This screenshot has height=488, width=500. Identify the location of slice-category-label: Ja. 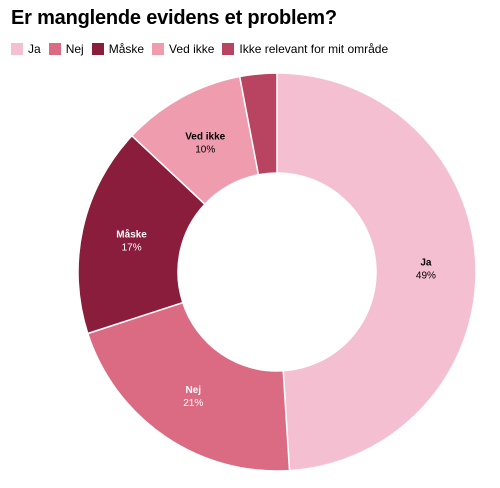
(426, 262).